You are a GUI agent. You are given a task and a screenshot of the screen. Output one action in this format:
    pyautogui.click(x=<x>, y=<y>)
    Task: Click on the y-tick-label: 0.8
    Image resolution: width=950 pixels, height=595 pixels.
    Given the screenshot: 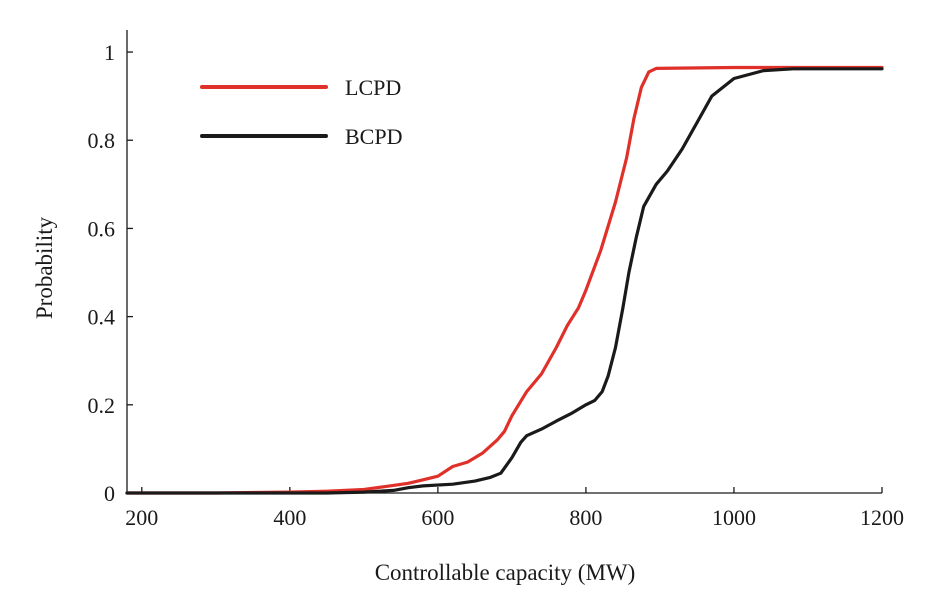 What is the action you would take?
    pyautogui.click(x=102, y=140)
    